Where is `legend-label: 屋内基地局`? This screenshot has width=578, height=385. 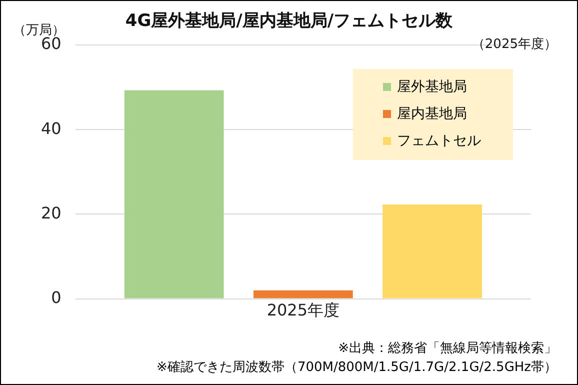
legend-label: 屋内基地局 is located at coordinates (432, 113).